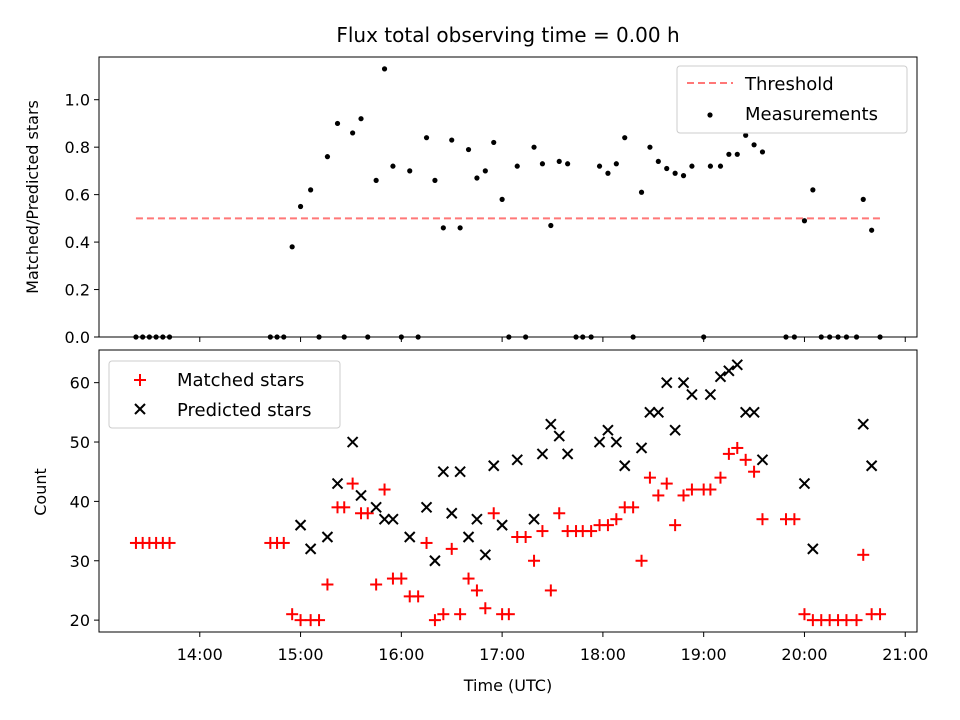 This screenshot has width=960, height=720. Describe the element at coordinates (77, 100) in the screenshot. I see `top-y-tick-label: 1.0` at that location.